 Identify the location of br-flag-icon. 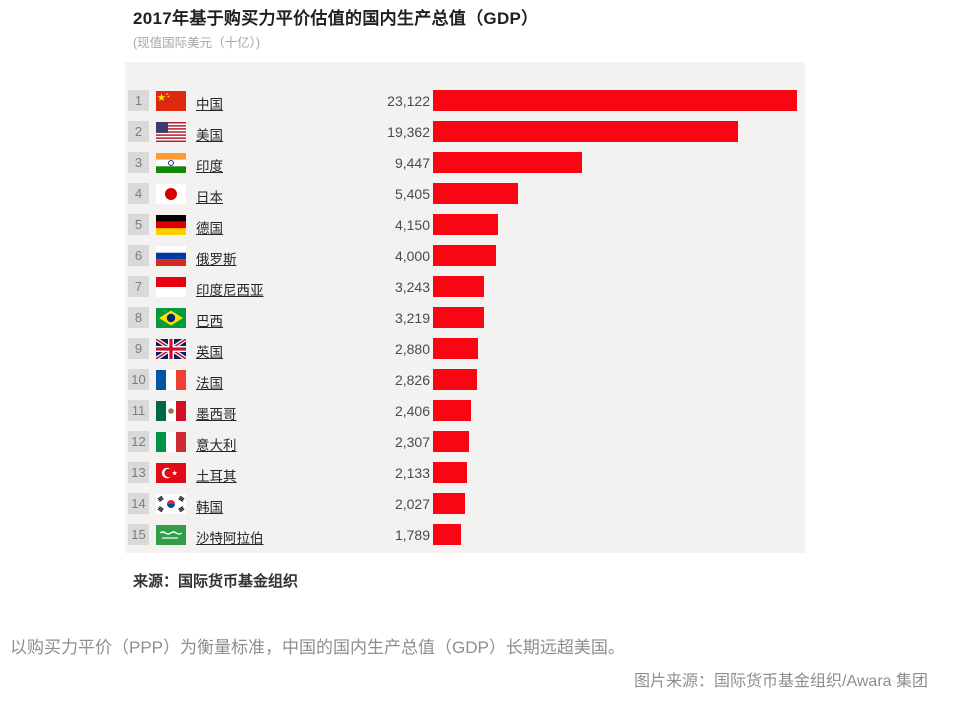
(171, 318).